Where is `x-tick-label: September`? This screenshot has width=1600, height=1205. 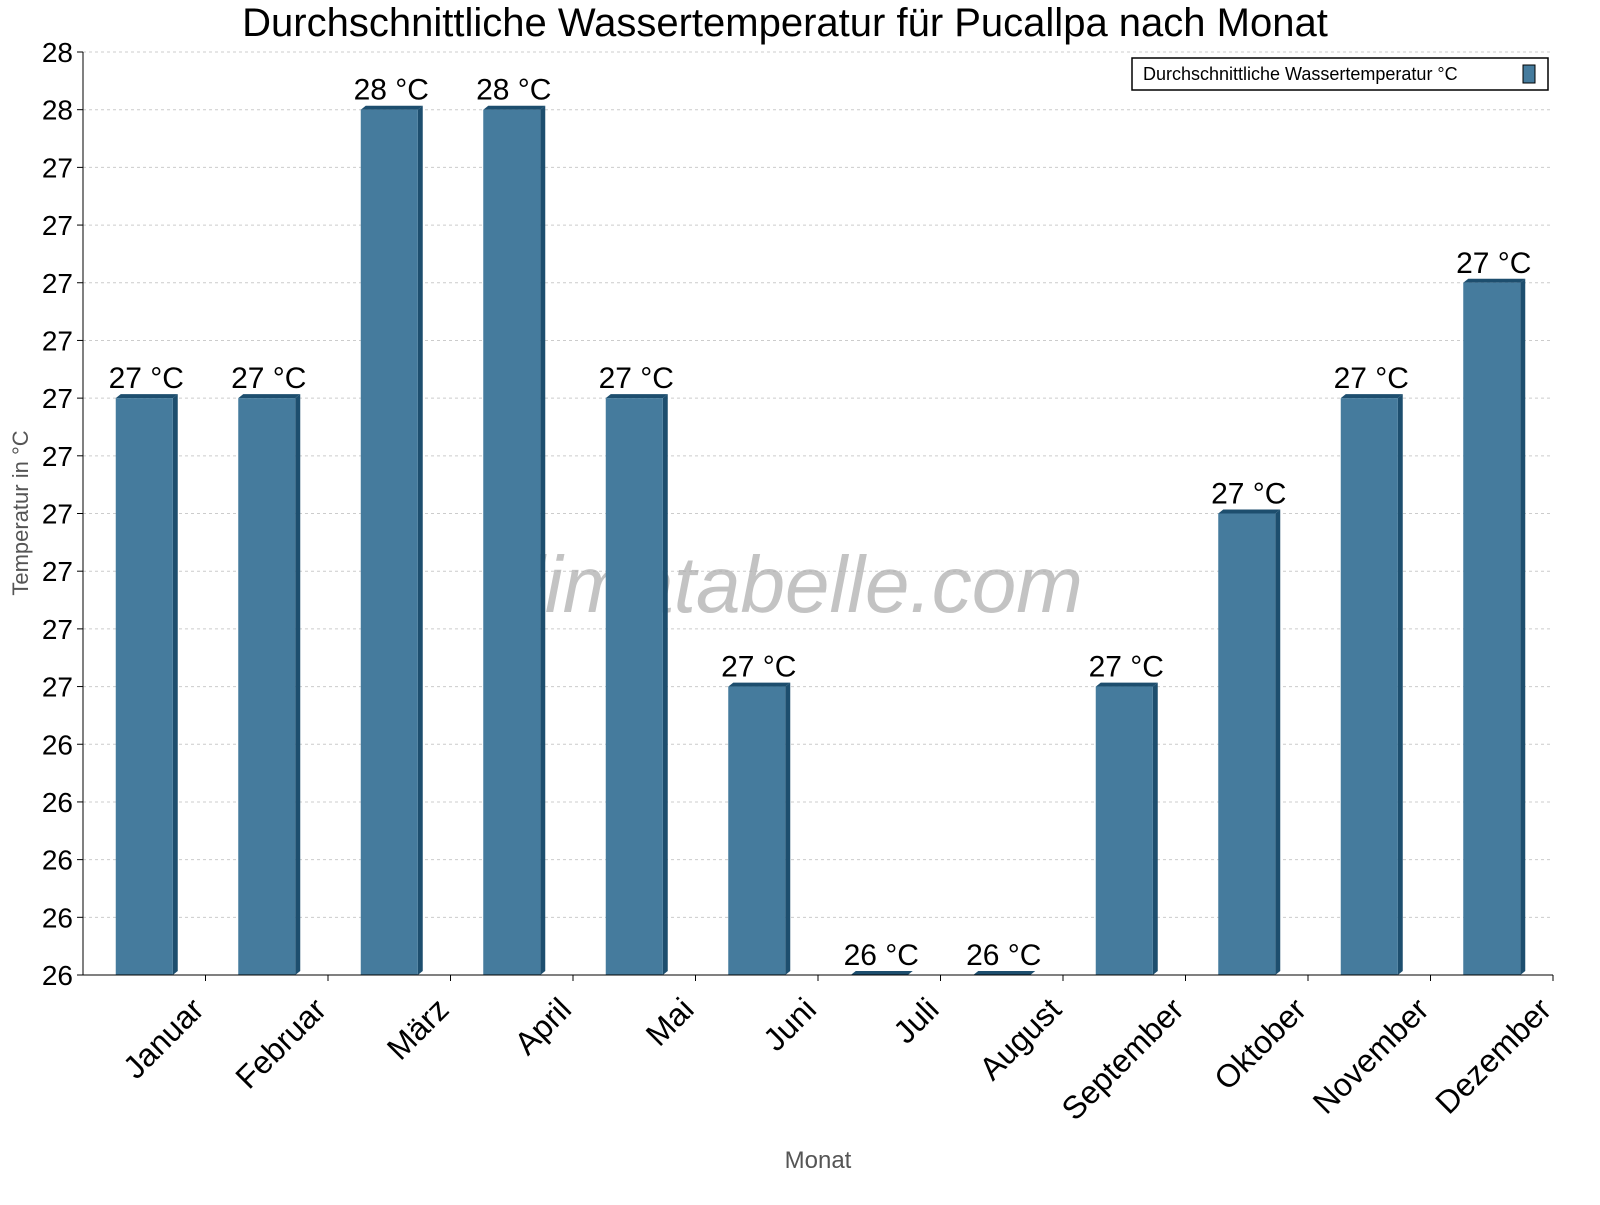
x-tick-label: September is located at coordinates (1122, 1059).